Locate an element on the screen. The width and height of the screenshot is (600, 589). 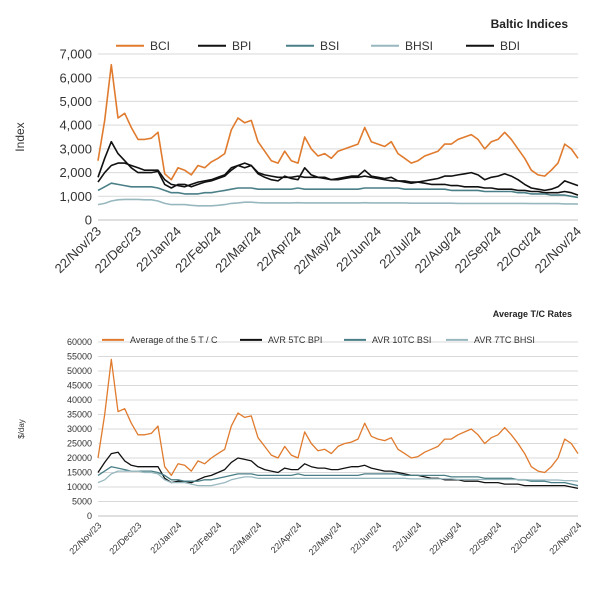
y-axis-label: $/day is located at coordinates (21, 429).